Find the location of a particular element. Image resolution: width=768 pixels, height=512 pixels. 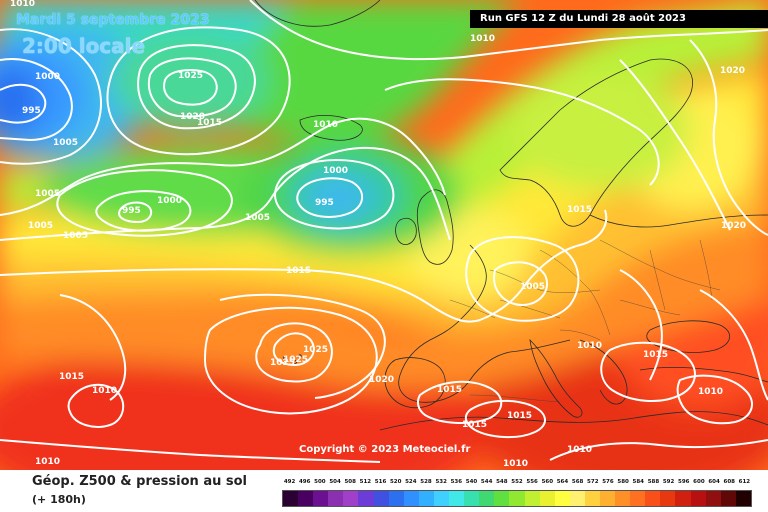

color-scale-bar is located at coordinates (517, 498).